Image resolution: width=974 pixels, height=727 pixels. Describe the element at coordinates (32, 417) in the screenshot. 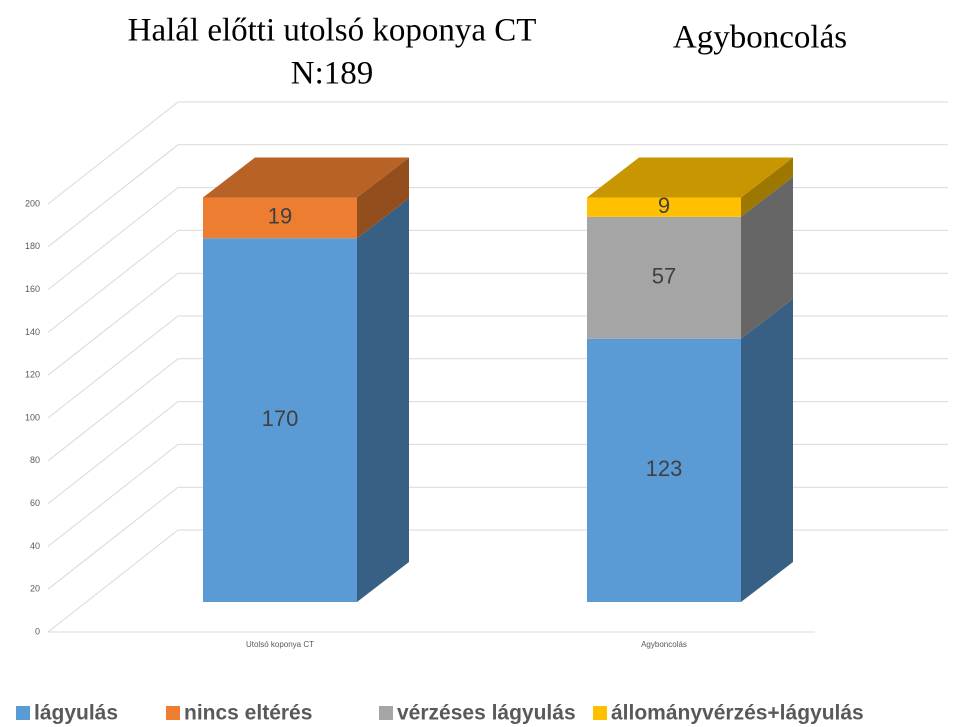

I see `y-tick-label: 100` at that location.